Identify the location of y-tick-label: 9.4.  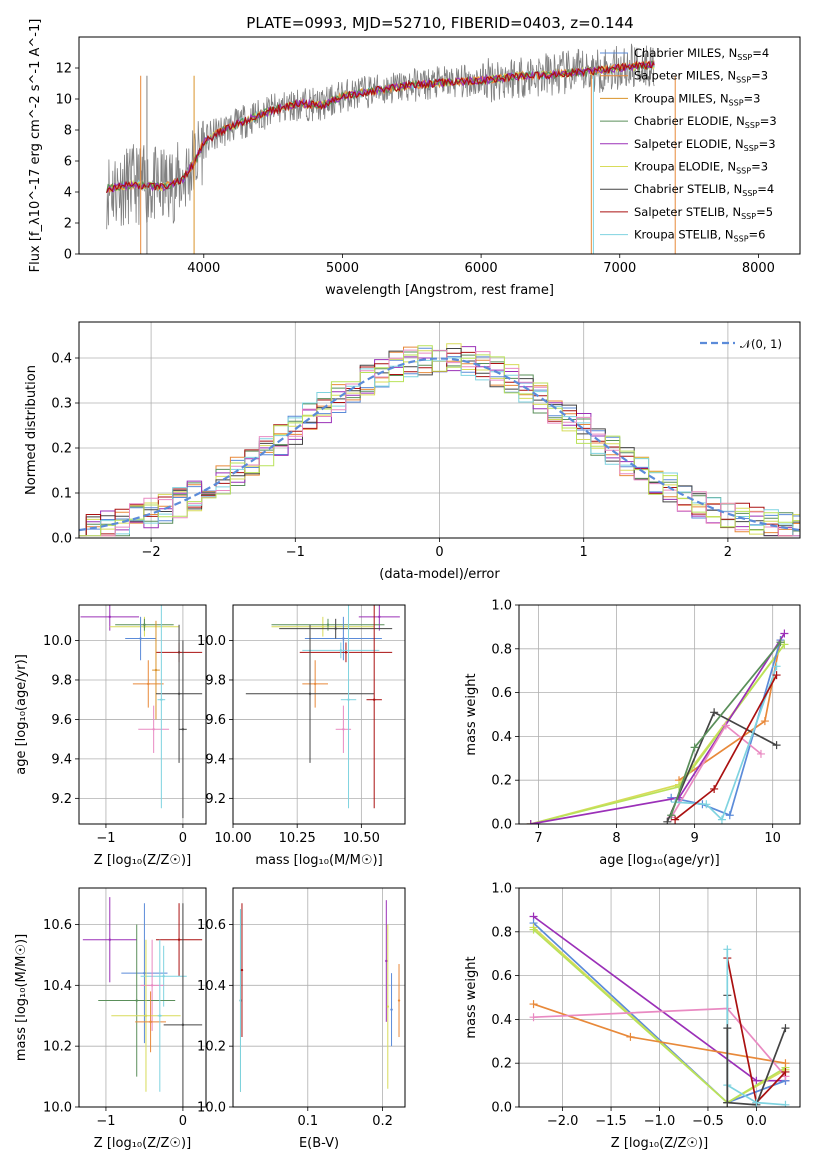
(215, 759).